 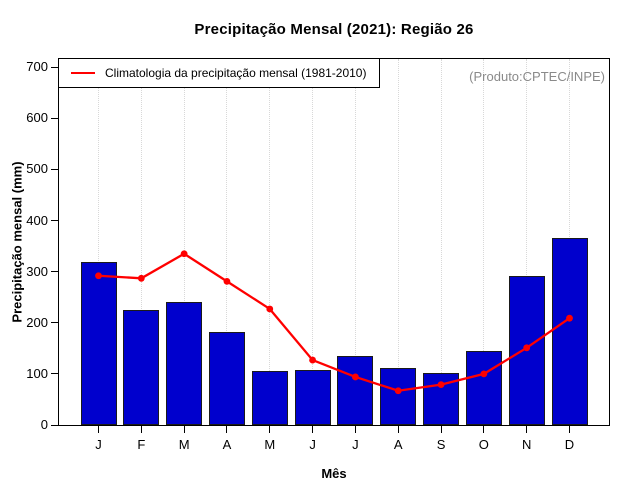 What do you see at coordinates (17, 242) in the screenshot?
I see `y-axis-title: Precipitação mensal (mm)` at bounding box center [17, 242].